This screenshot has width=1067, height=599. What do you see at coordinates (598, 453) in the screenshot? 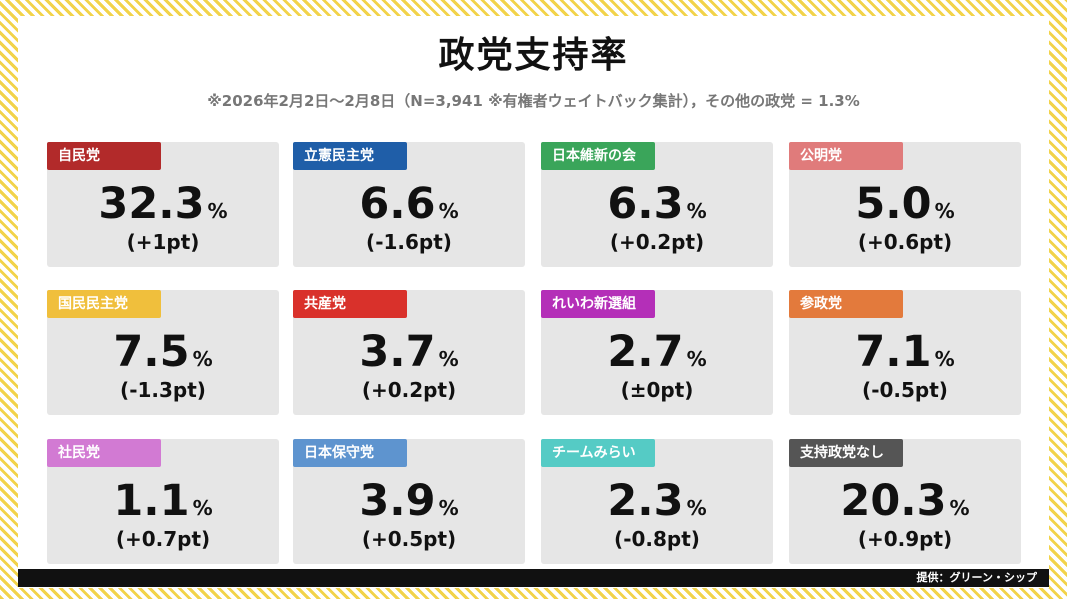
I see `party-name-label: チームみらい` at bounding box center [598, 453].